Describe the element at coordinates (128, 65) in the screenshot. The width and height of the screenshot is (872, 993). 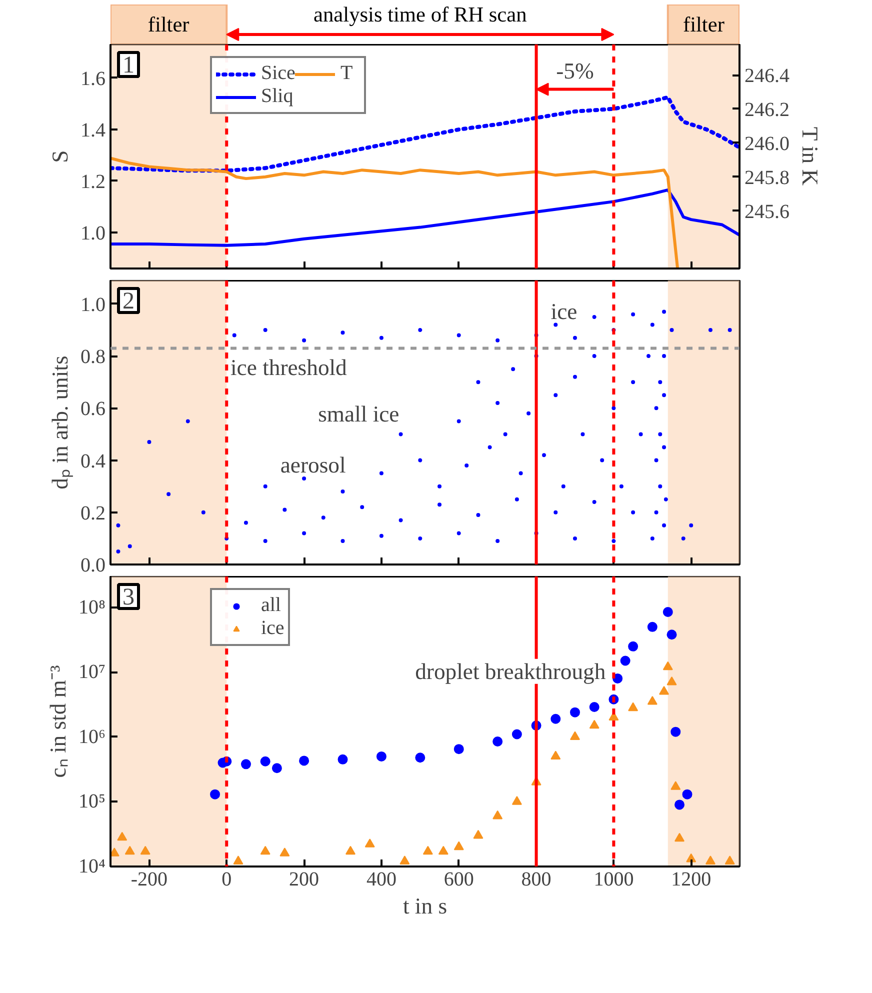
I see `annotation: 1` at that location.